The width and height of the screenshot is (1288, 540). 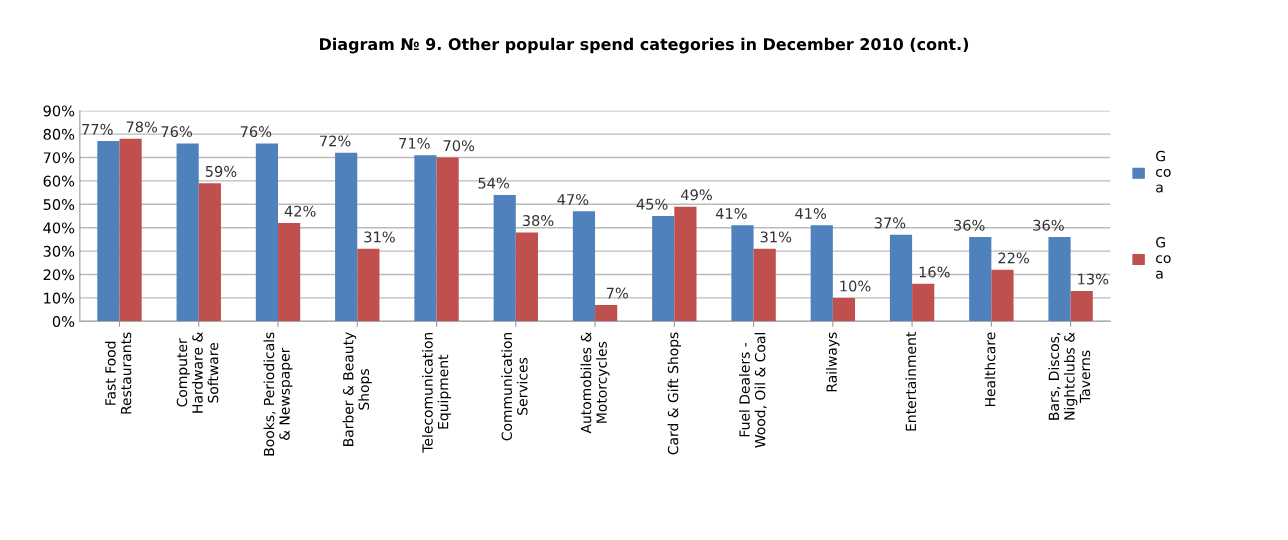 I want to click on x-tick-label: Communication Services, so click(x=514, y=386).